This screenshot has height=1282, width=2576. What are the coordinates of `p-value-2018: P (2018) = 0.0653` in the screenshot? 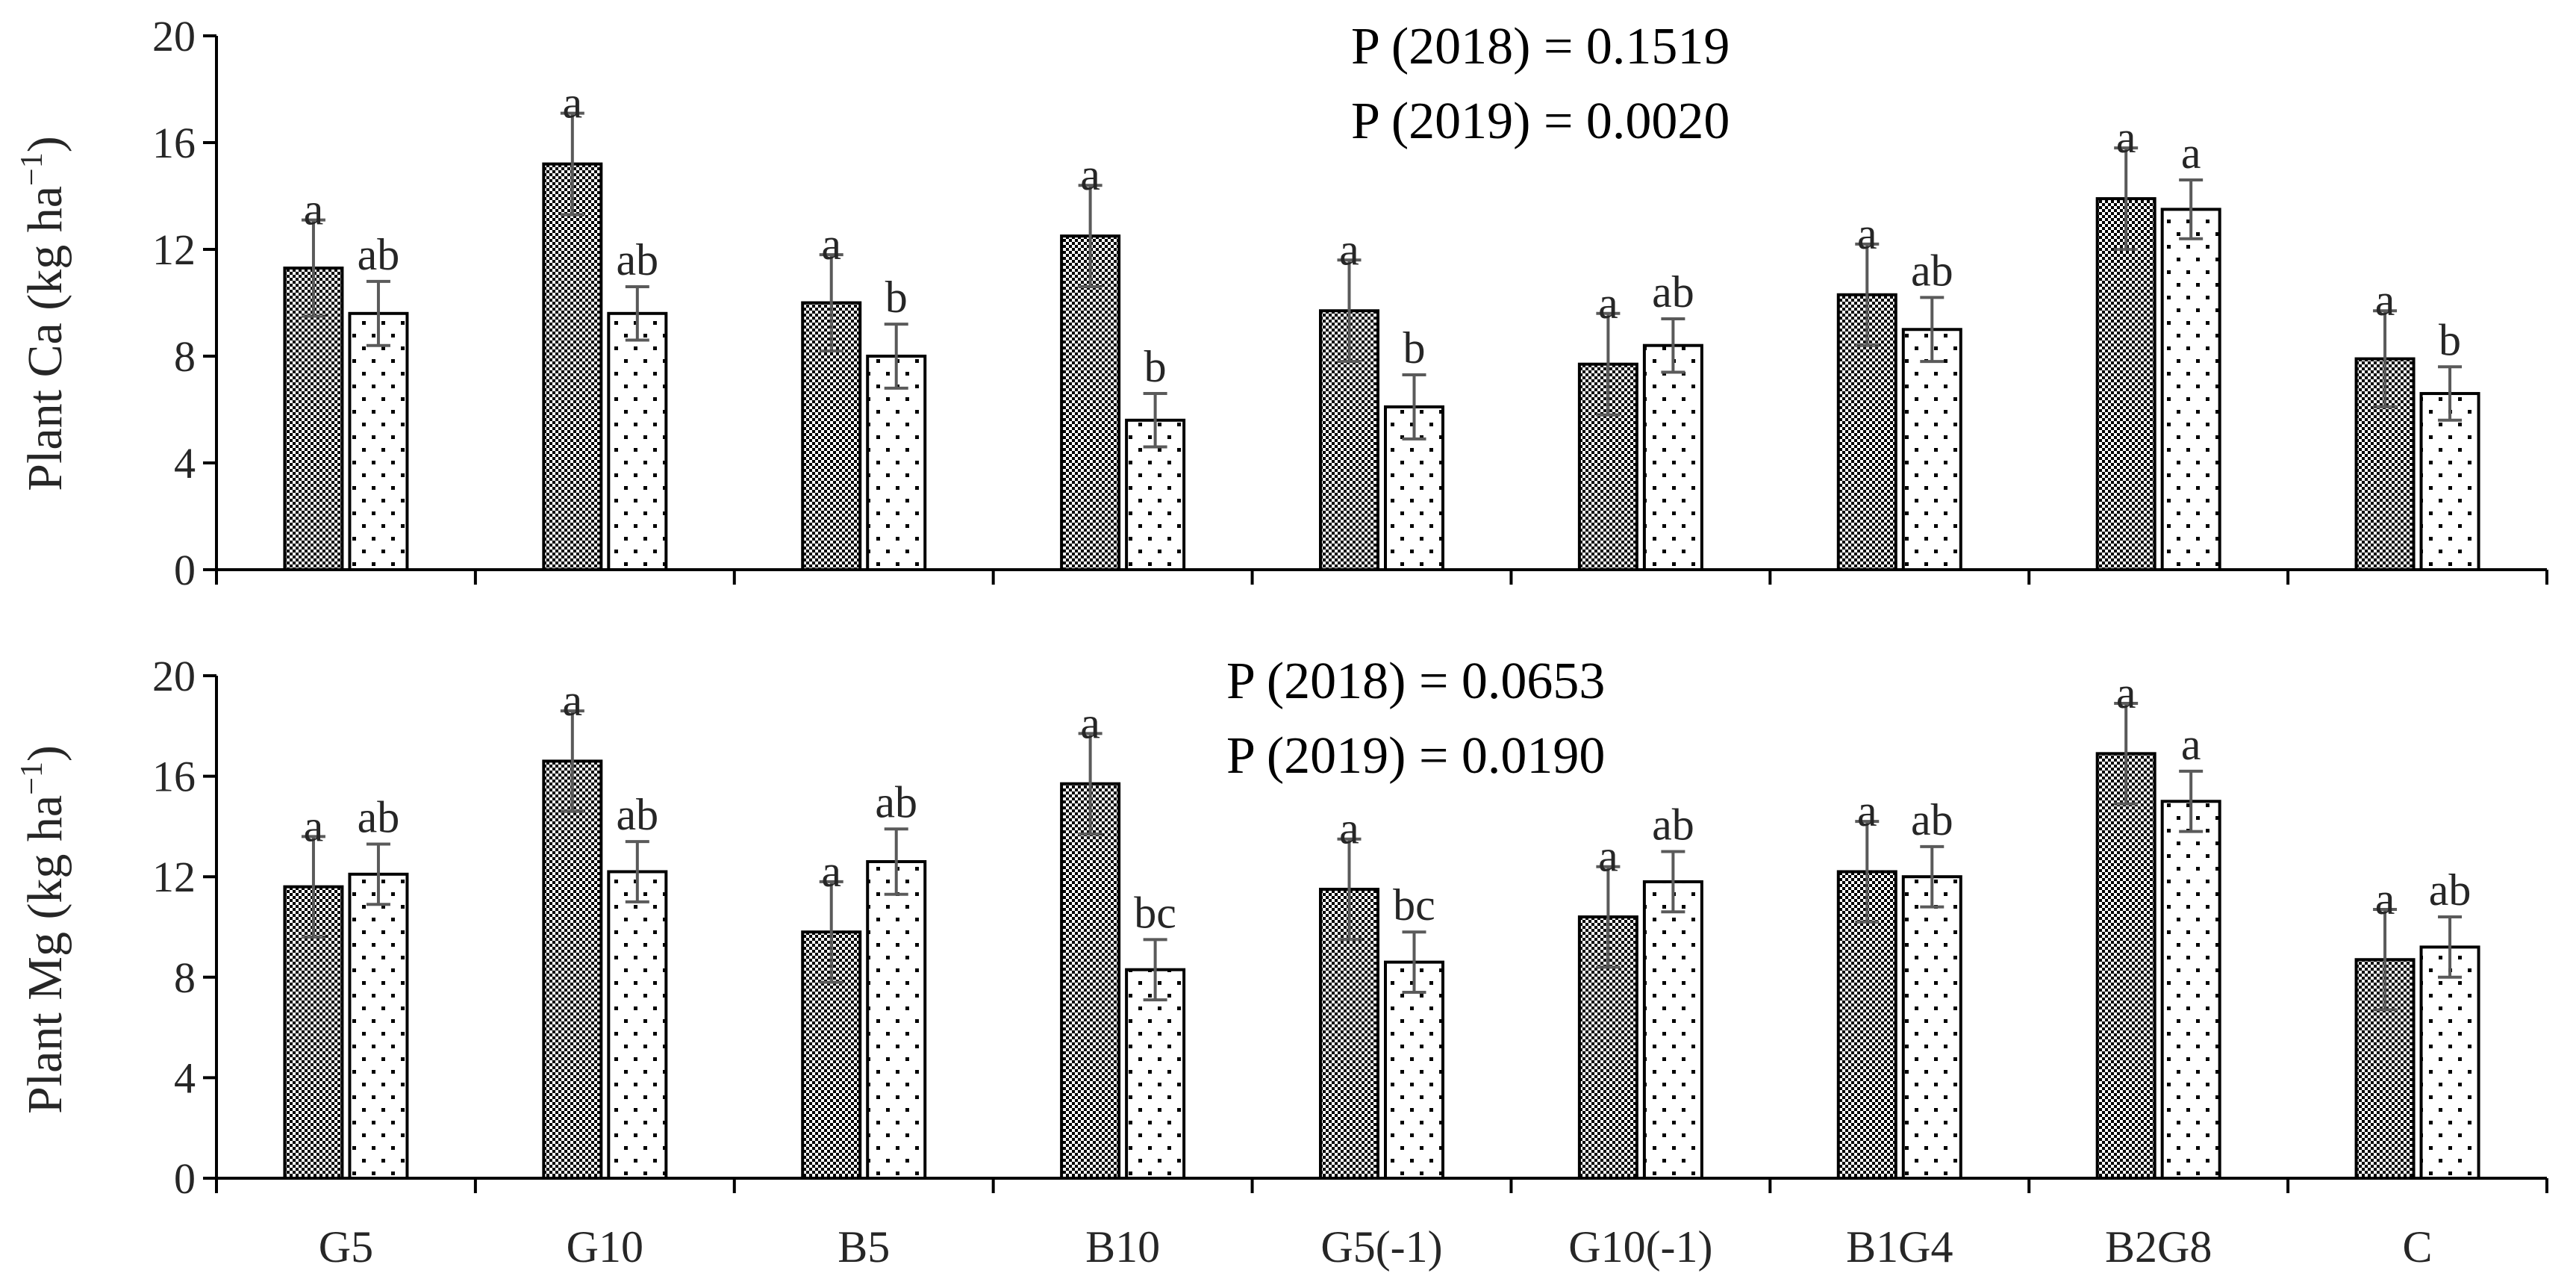 It's located at (1415, 681).